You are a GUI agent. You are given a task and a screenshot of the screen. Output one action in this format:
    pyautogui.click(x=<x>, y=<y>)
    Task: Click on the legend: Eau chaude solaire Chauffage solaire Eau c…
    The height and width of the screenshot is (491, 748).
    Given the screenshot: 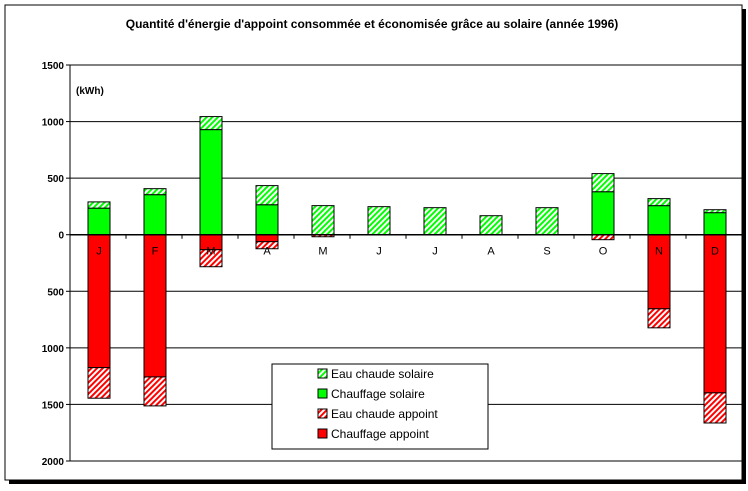 What is the action you would take?
    pyautogui.click(x=380, y=406)
    